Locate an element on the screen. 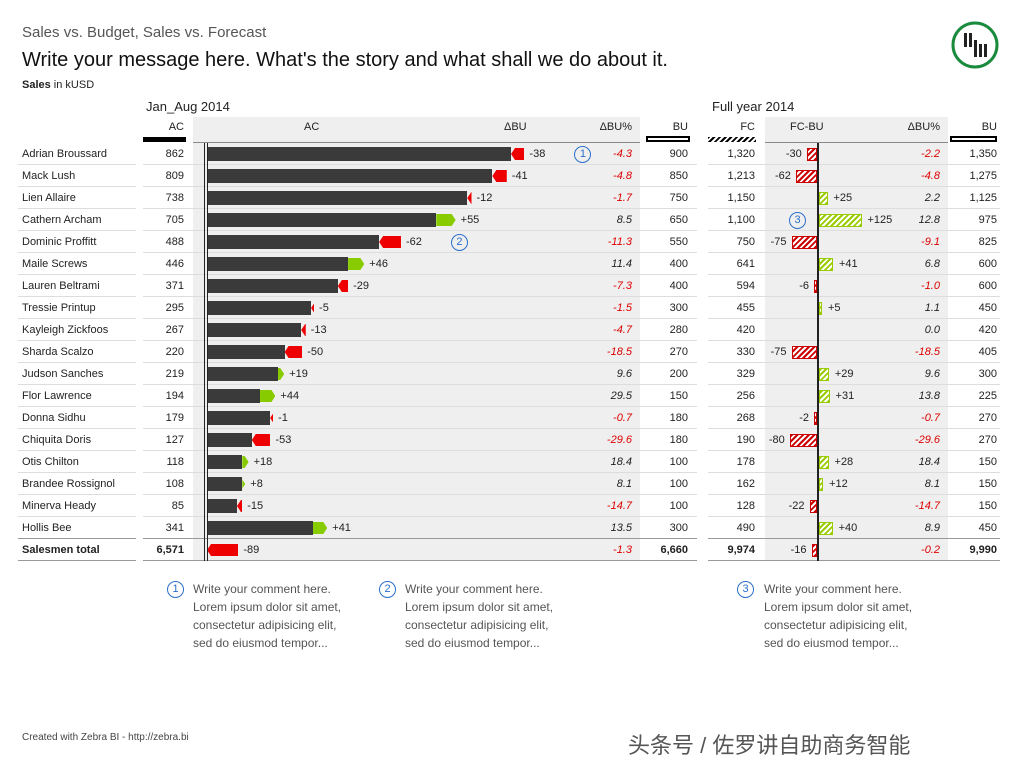  fy-dbu-pct-value: 0.0 is located at coordinates (932, 330).